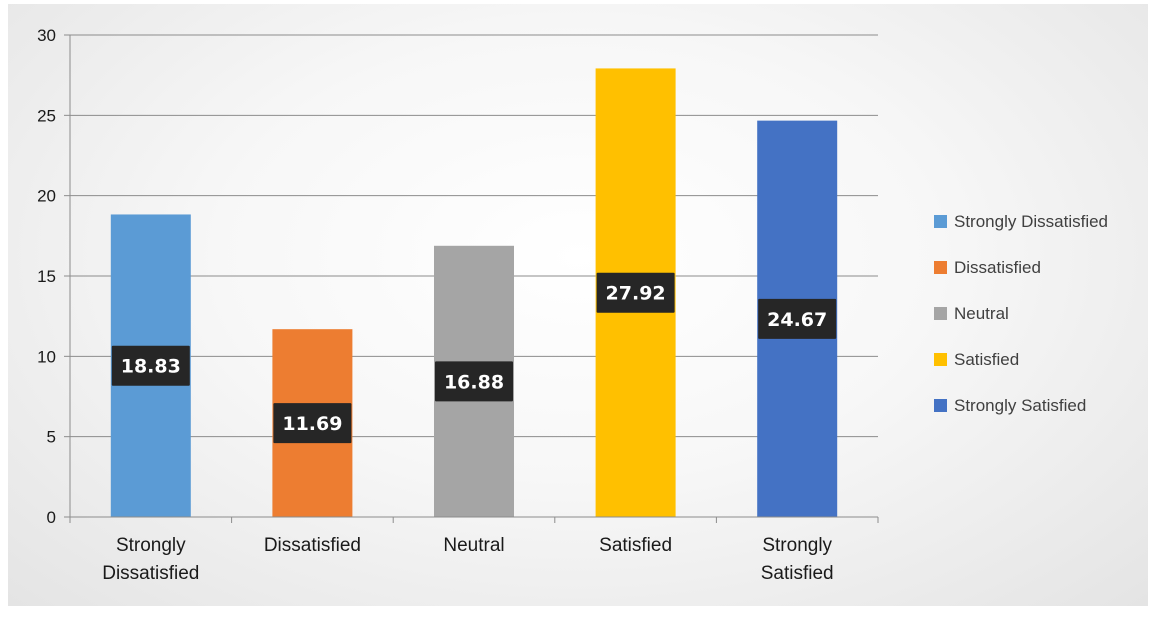 Image resolution: width=1156 pixels, height=617 pixels. I want to click on legend-label: Dissatisfied, so click(997, 267).